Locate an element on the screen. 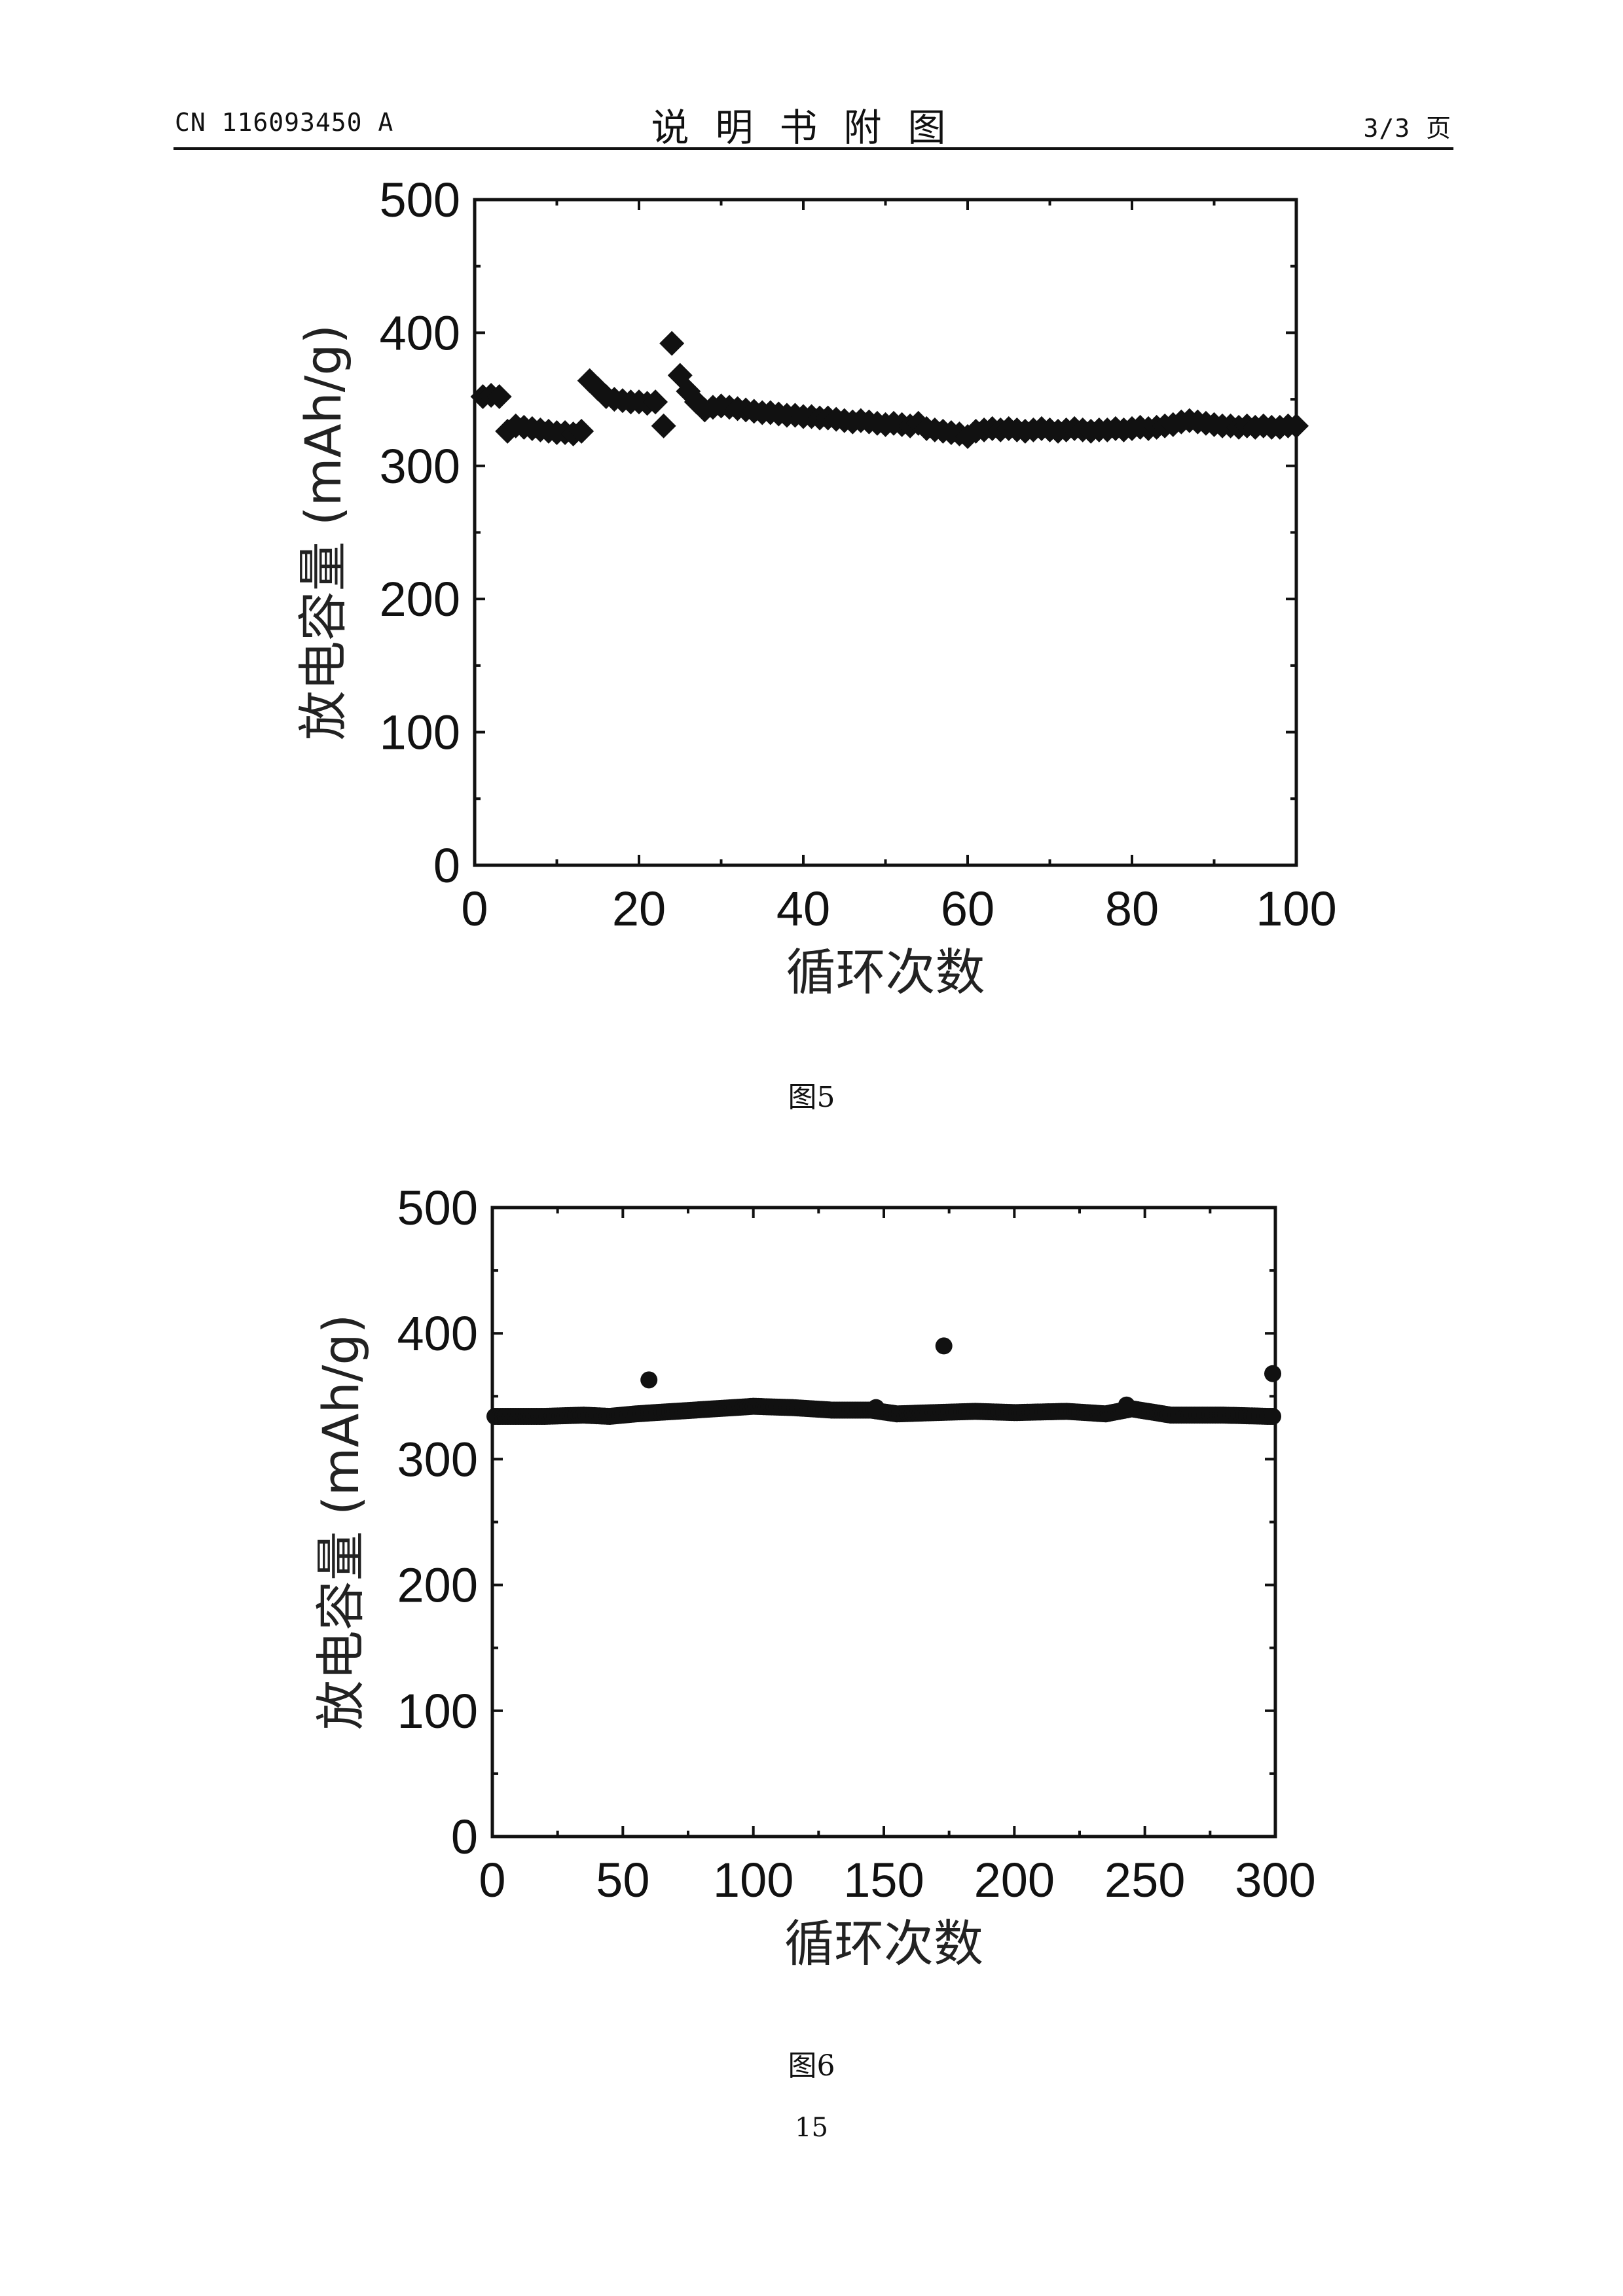 The image size is (1623, 2296). figure-6-caption: 图6 is located at coordinates (811, 2066).